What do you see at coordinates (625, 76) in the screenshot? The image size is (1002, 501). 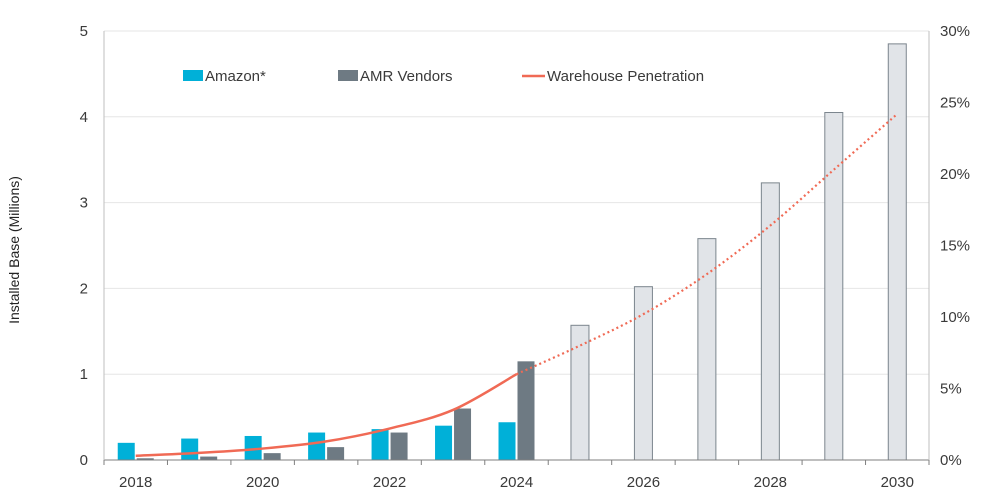 I see `legend-label-penetration: Warehouse Penetration` at bounding box center [625, 76].